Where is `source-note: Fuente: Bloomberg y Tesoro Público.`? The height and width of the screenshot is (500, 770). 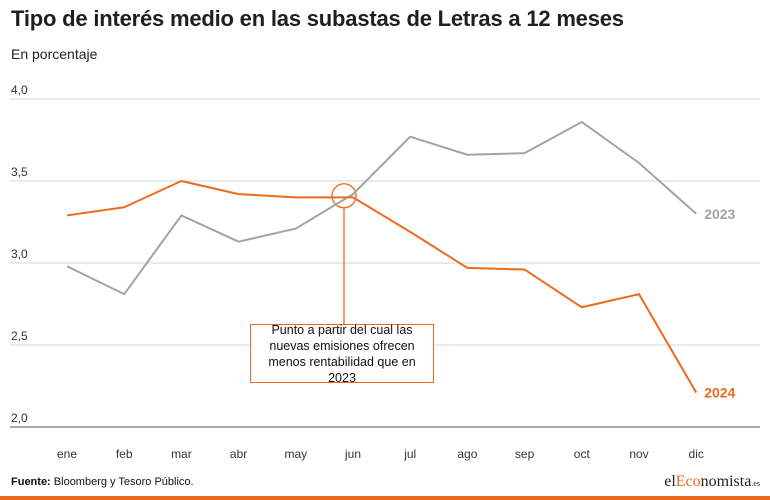
source-note: Fuente: Bloomberg y Tesoro Público. is located at coordinates (102, 482).